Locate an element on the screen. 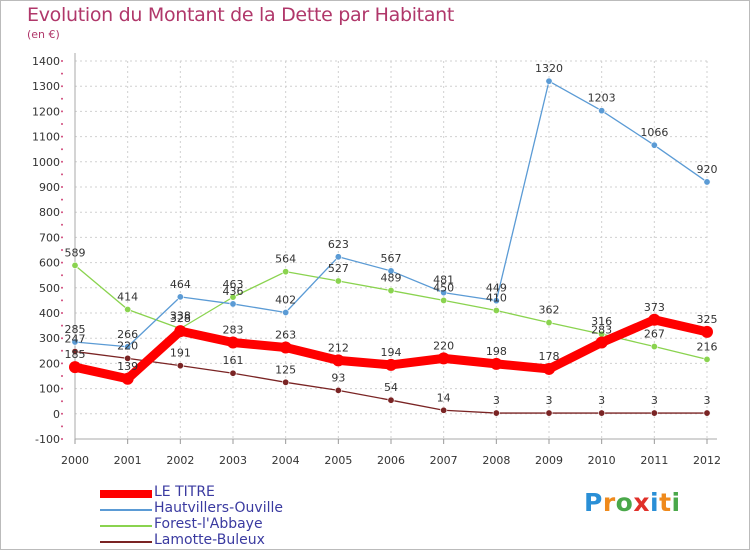 The image size is (750, 550). y-tick-label: 1000 is located at coordinates (46, 162).